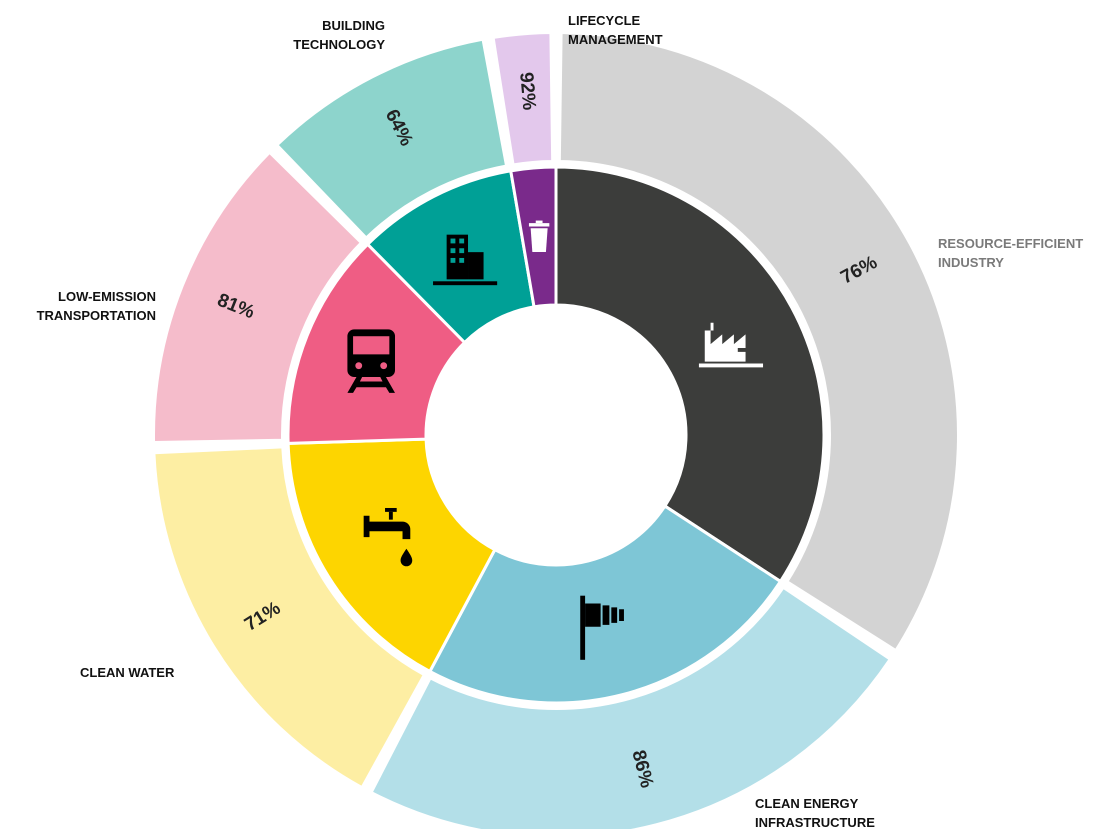  Describe the element at coordinates (127, 672) in the screenshot. I see `category-label: CLEAN WATER` at that location.